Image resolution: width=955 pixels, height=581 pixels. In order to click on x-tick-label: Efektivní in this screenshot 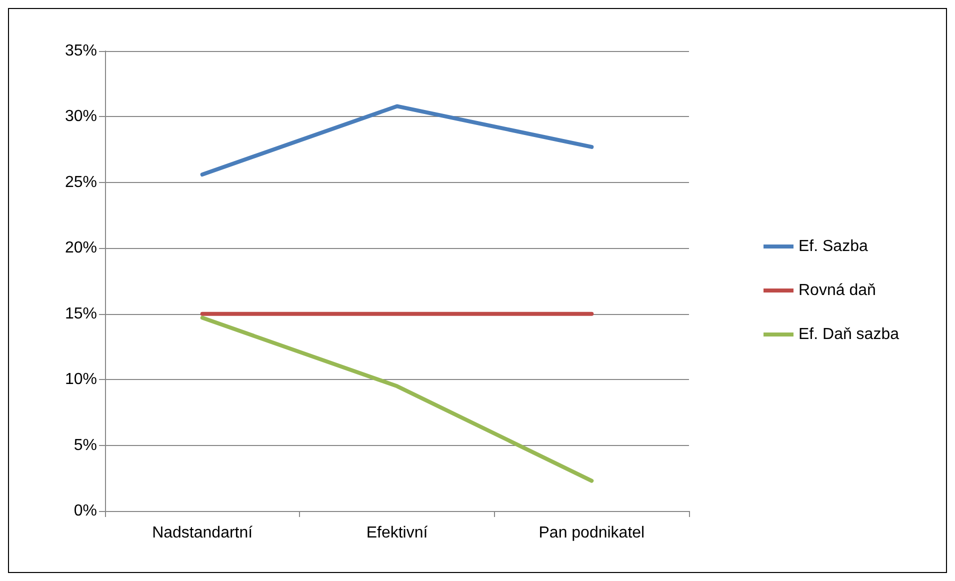, I will do `click(397, 533)`.